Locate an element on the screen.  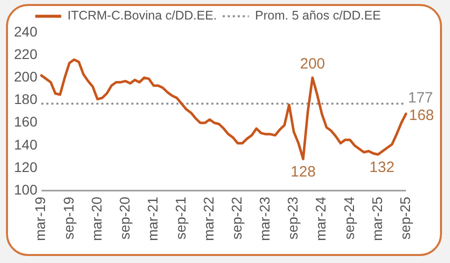
data-label: 128 is located at coordinates (303, 172).